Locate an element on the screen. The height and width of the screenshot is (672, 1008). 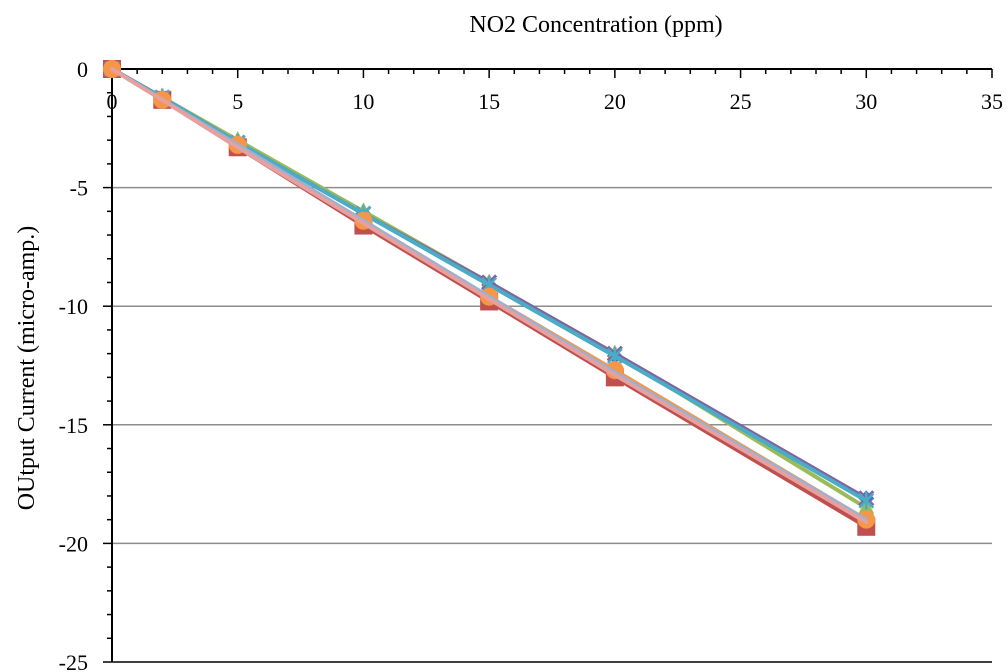
x-tick-label: 0 is located at coordinates (112, 101).